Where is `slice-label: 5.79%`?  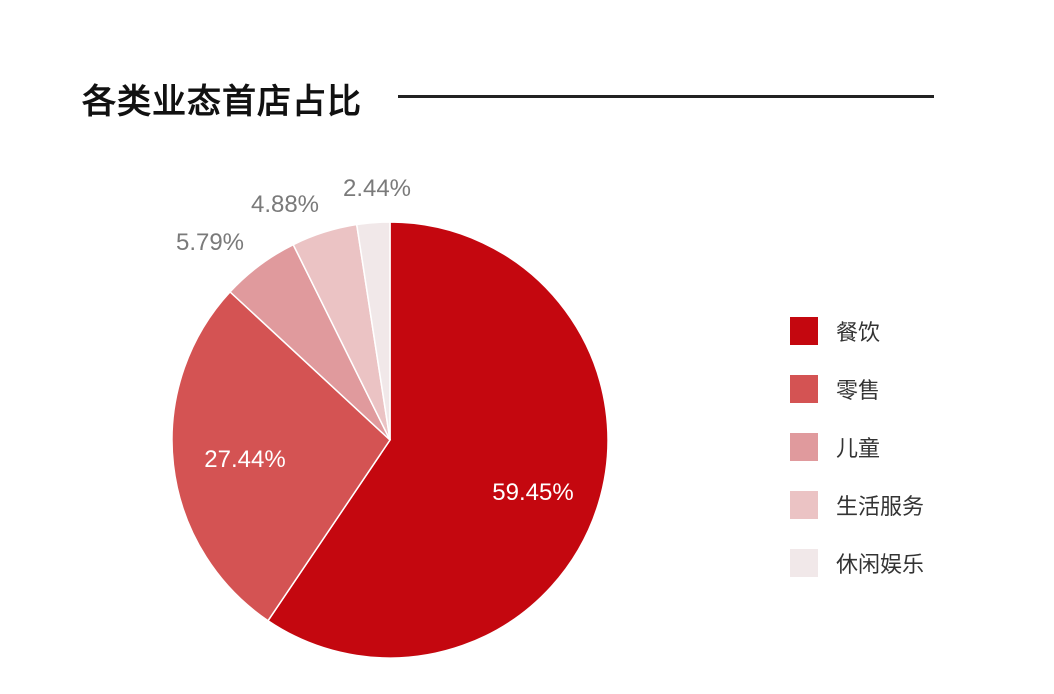
slice-label: 5.79% is located at coordinates (210, 242).